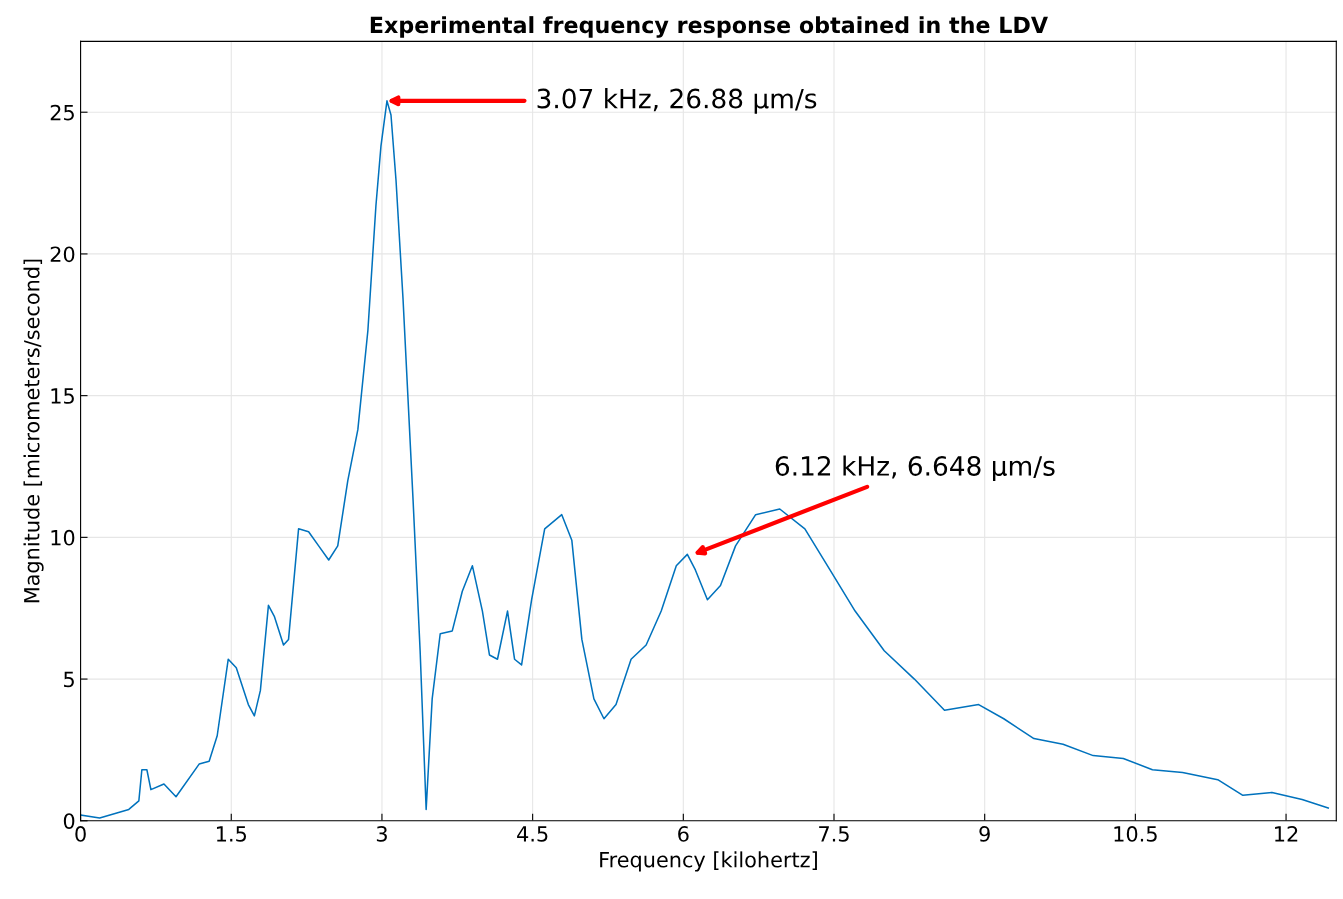  I want to click on x-tick-label: 0, so click(80, 834).